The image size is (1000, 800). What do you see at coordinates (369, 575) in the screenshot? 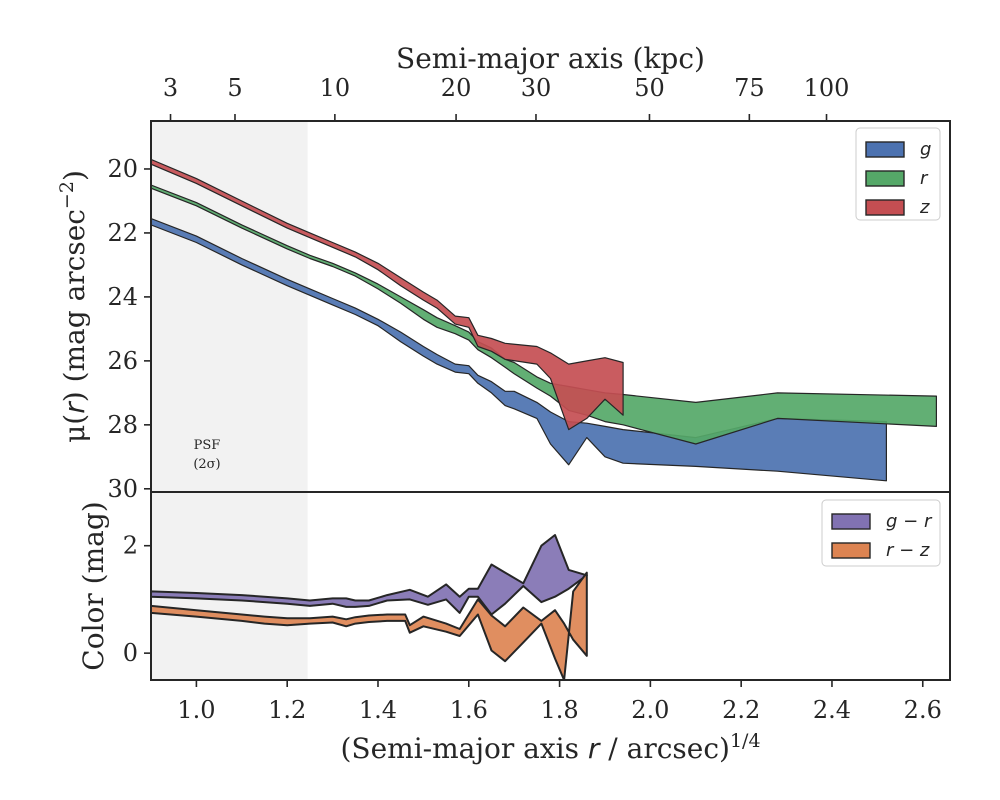
I see `color-band-g-r` at bounding box center [369, 575].